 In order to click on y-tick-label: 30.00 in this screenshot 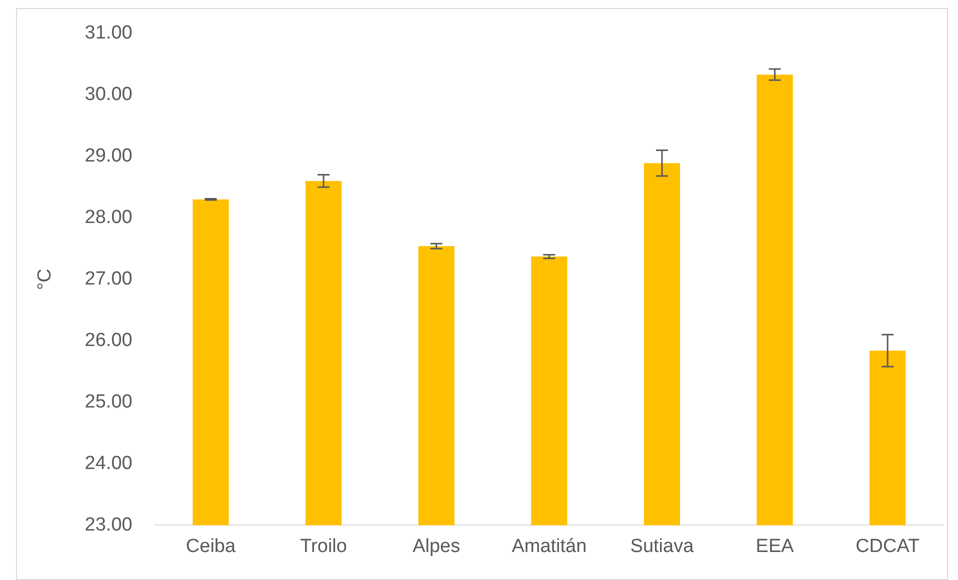, I will do `click(108, 95)`.